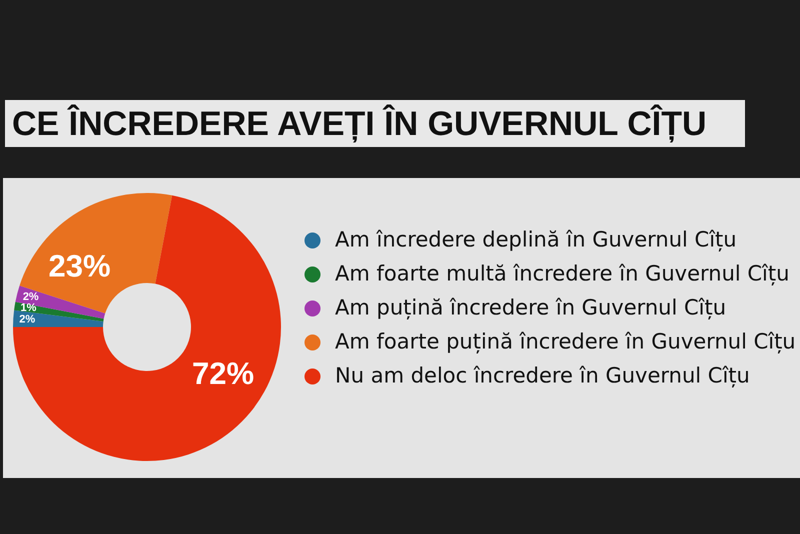 This screenshot has height=534, width=800. Describe the element at coordinates (359, 124) in the screenshot. I see `chart-title: CE ÎNCREDERE AVEȚI ÎN GUVERNUL CÎȚU` at that location.